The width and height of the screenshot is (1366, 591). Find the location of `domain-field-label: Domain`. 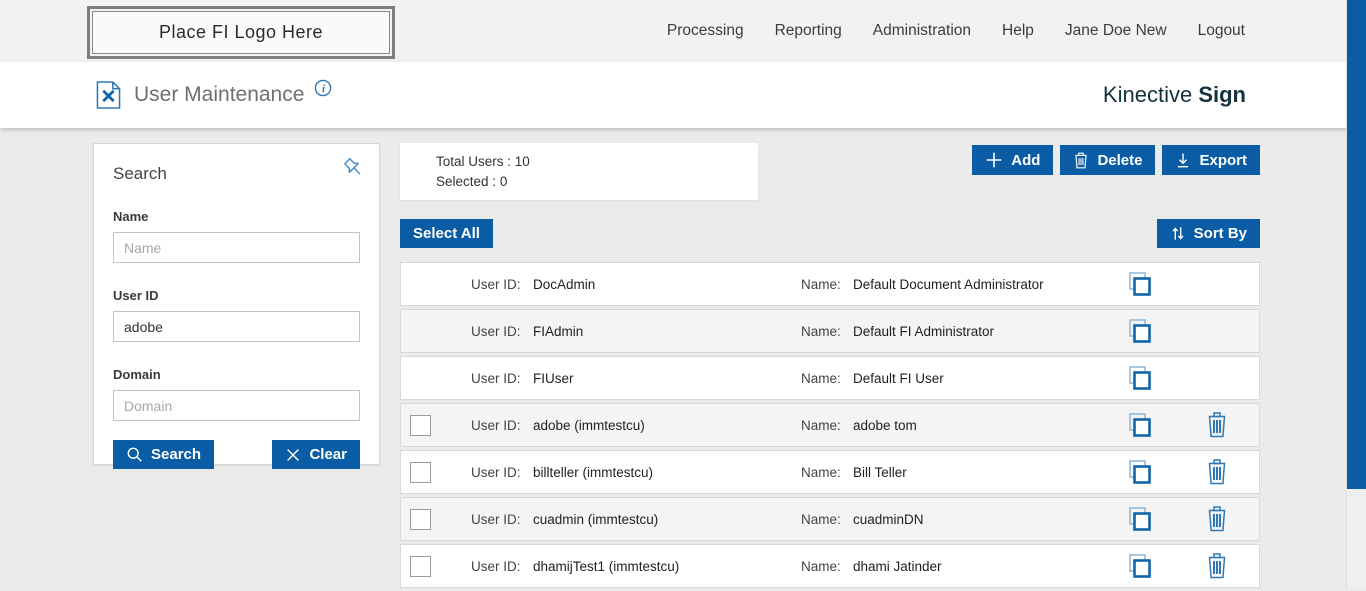

domain-field-label: Domain is located at coordinates (137, 374).